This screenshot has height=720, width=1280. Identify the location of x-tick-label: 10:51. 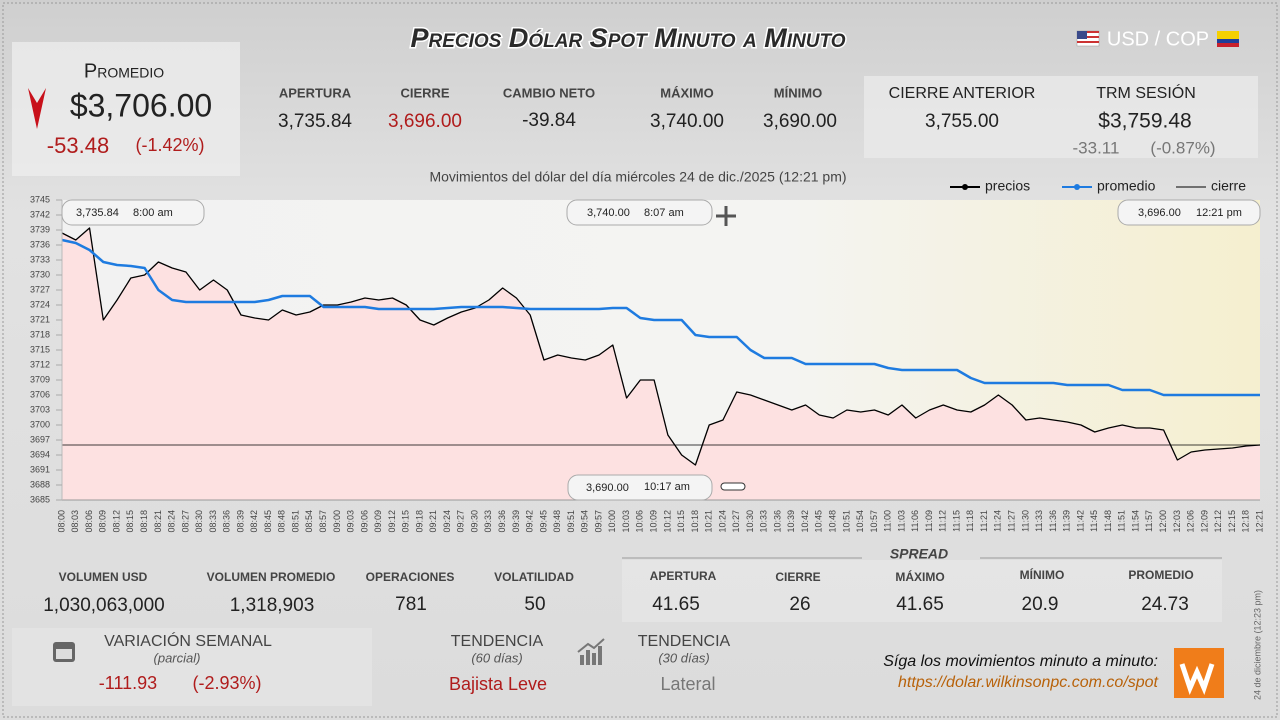
(846, 521).